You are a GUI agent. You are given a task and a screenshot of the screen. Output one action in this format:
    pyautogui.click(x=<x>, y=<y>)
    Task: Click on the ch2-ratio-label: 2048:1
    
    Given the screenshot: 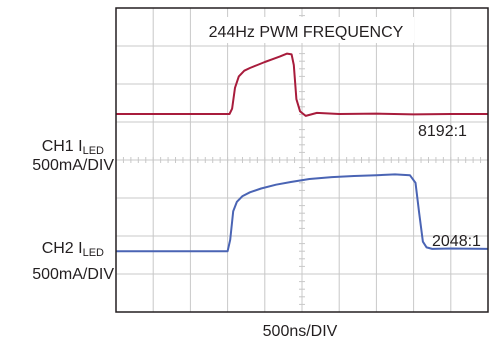 What is the action you would take?
    pyautogui.click(x=456, y=241)
    